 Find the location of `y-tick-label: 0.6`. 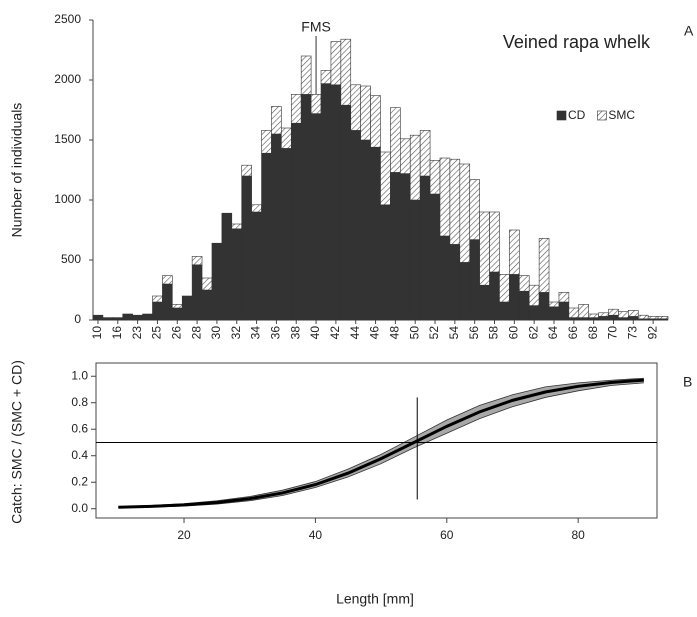

y-tick-label: 0.6 is located at coordinates (79, 428).